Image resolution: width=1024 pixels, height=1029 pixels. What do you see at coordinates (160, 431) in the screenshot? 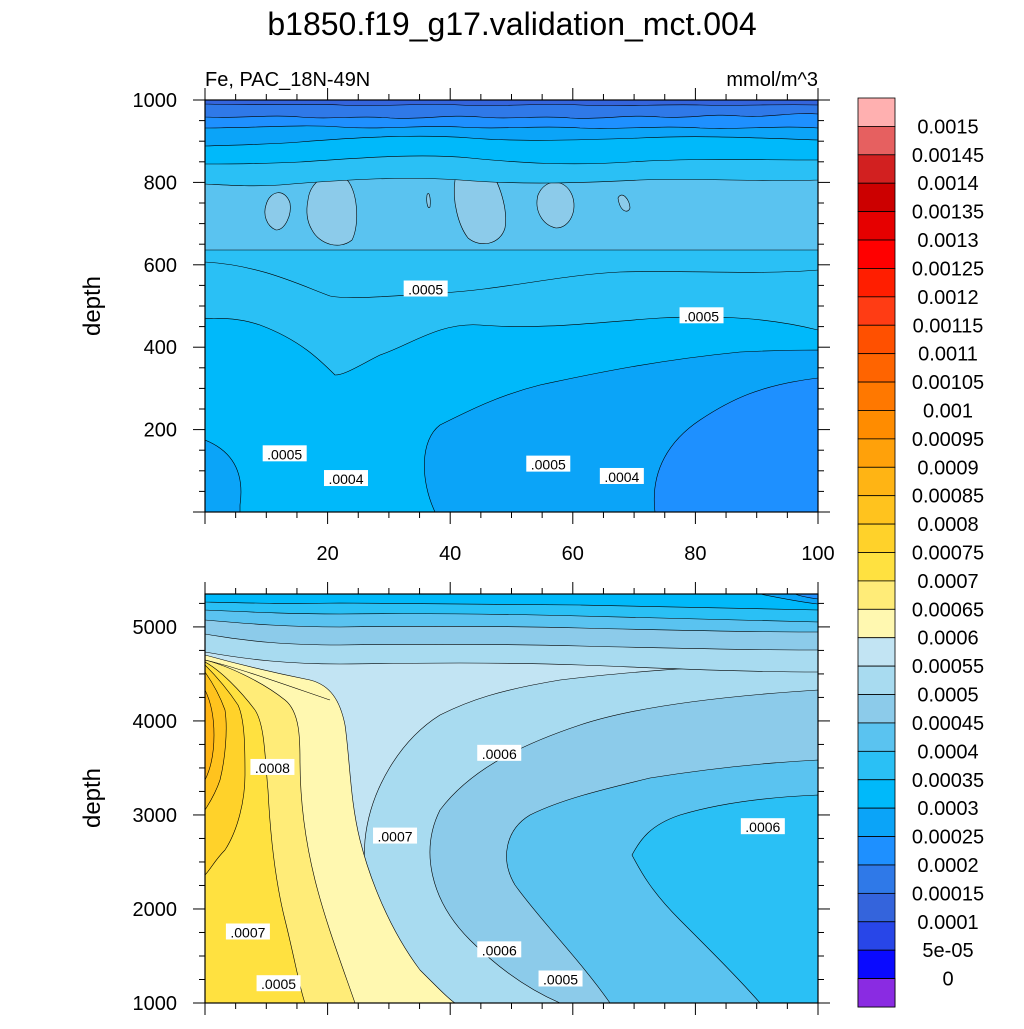
I see `y-tick-label: 200` at bounding box center [160, 431].